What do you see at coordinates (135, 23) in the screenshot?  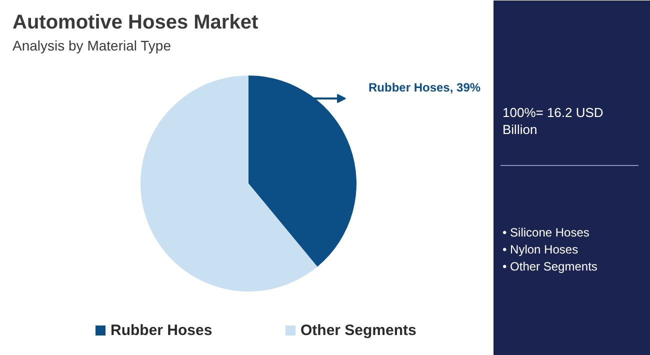 I see `chart-title: Automotive Hoses Market` at bounding box center [135, 23].